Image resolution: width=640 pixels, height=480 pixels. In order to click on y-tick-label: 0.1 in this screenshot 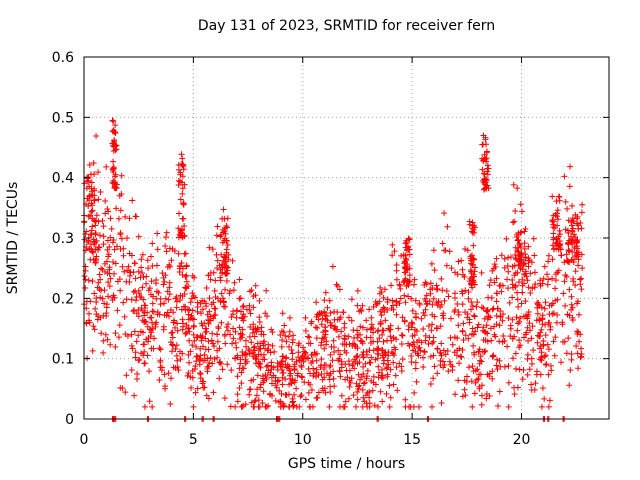, I will do `click(63, 360)`.